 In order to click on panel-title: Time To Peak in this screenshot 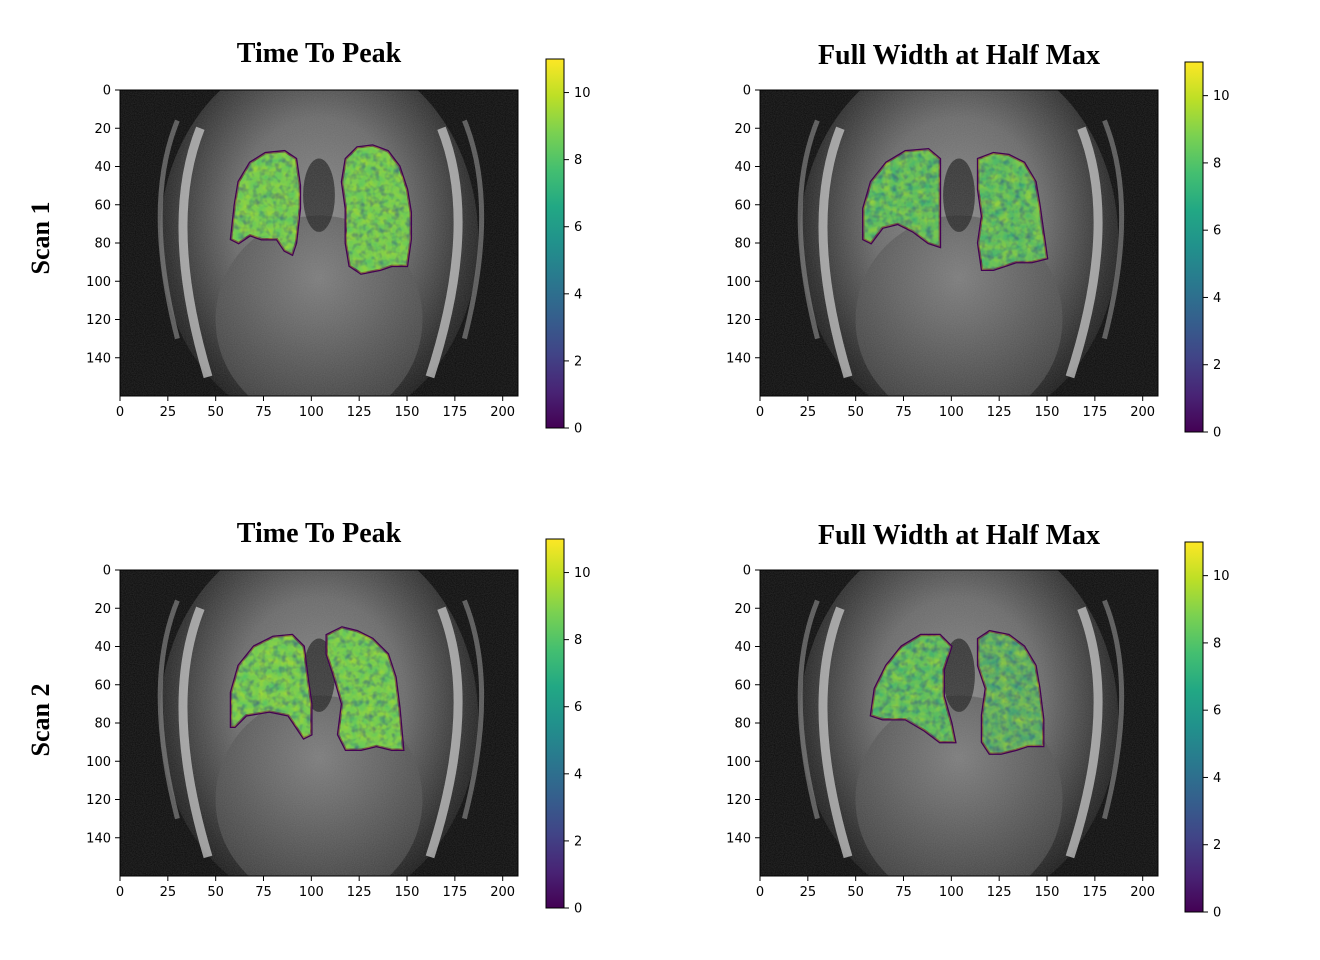, I will do `click(319, 533)`.